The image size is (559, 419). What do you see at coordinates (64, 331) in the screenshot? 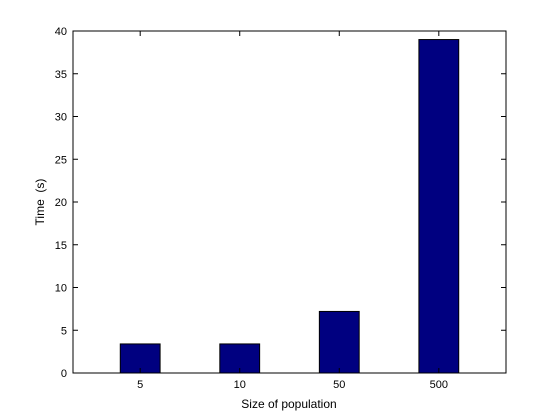
I see `y-tick-label: 5` at bounding box center [64, 331].